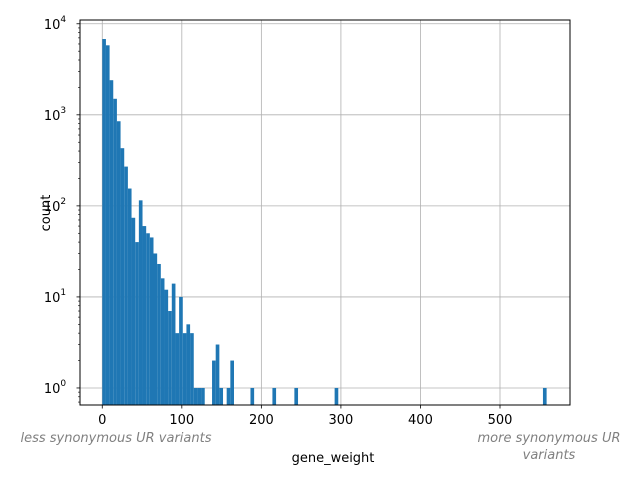 This screenshot has height=480, width=640. Describe the element at coordinates (181, 420) in the screenshot. I see `x-tick-label: 100` at that location.